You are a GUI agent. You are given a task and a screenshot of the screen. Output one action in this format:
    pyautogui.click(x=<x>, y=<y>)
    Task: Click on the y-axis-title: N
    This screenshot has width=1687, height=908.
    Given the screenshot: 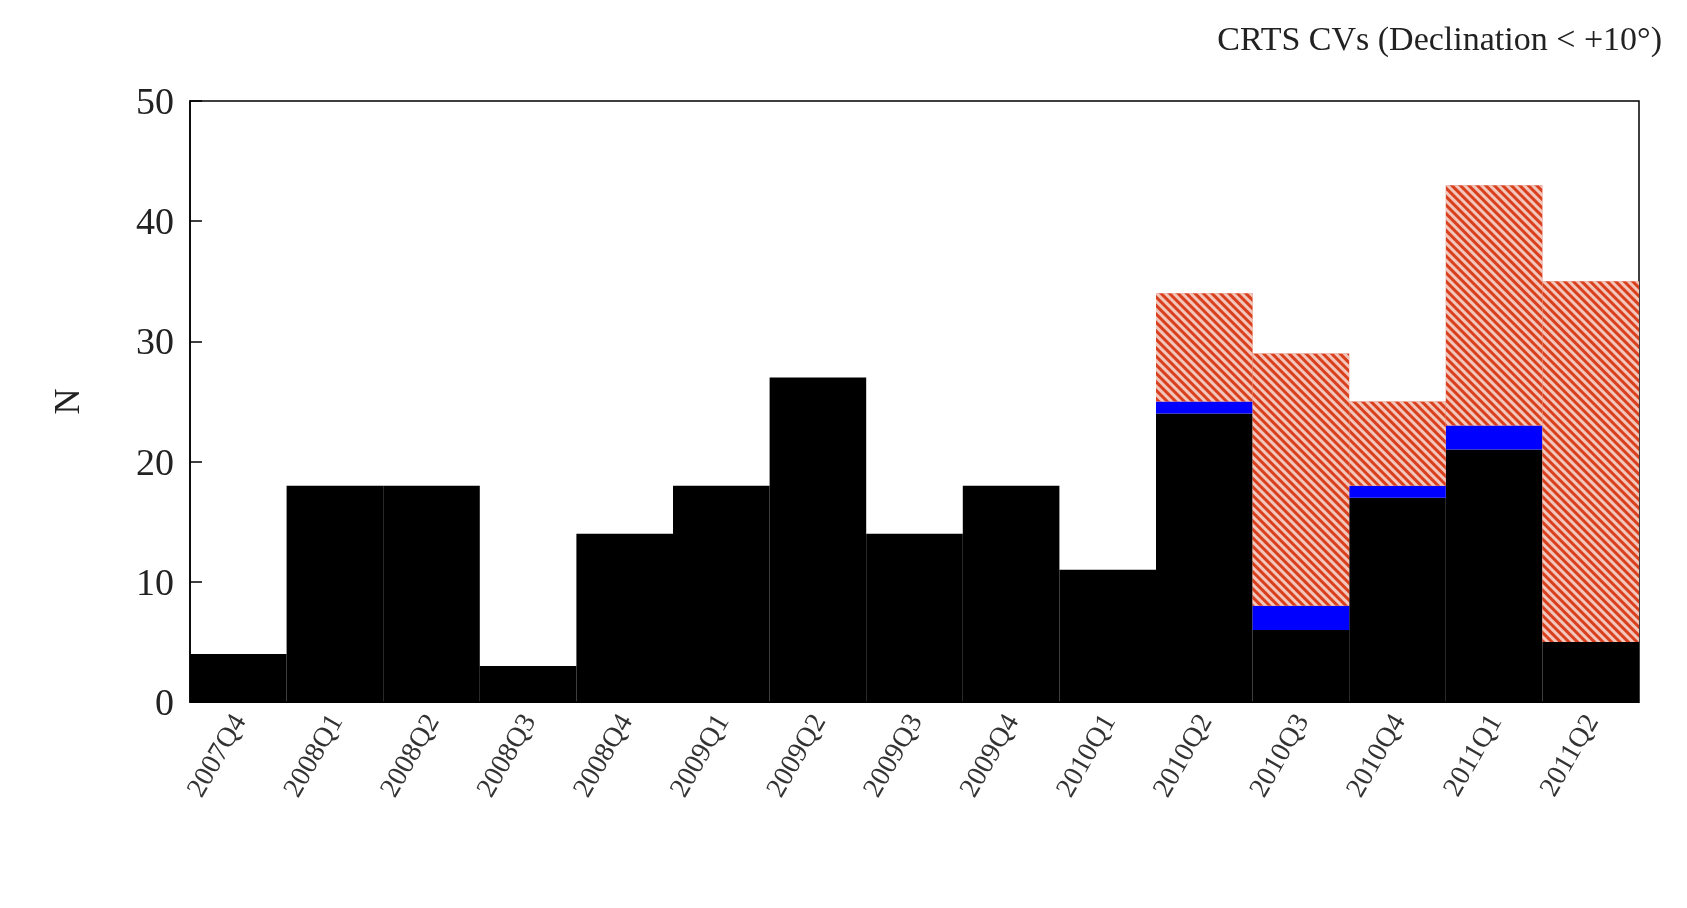 What is the action you would take?
    pyautogui.click(x=67, y=401)
    